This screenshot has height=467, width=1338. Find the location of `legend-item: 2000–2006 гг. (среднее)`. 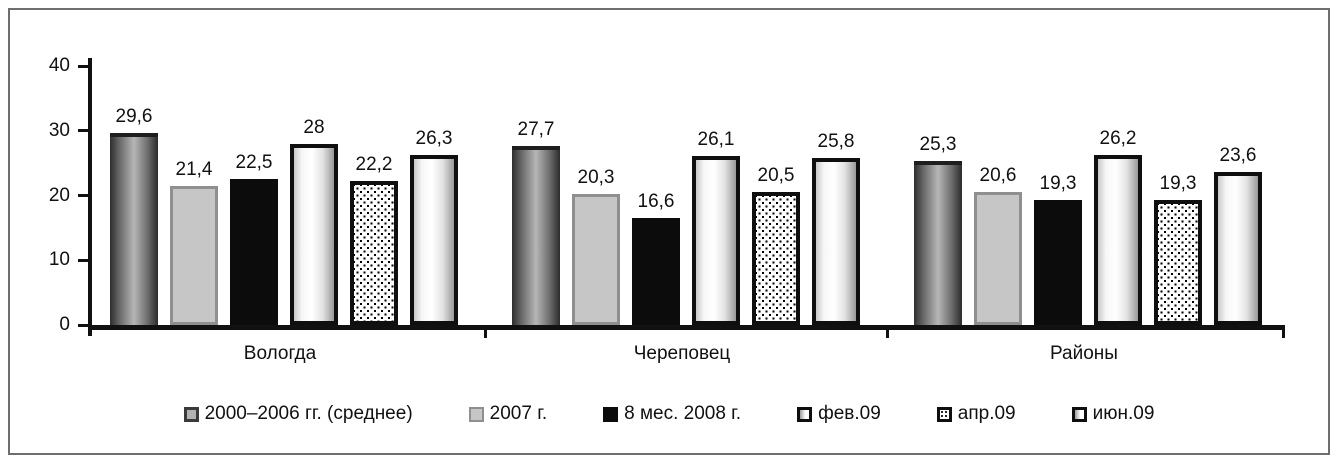

legend-item: 2000–2006 гг. (среднее) is located at coordinates (298, 414).